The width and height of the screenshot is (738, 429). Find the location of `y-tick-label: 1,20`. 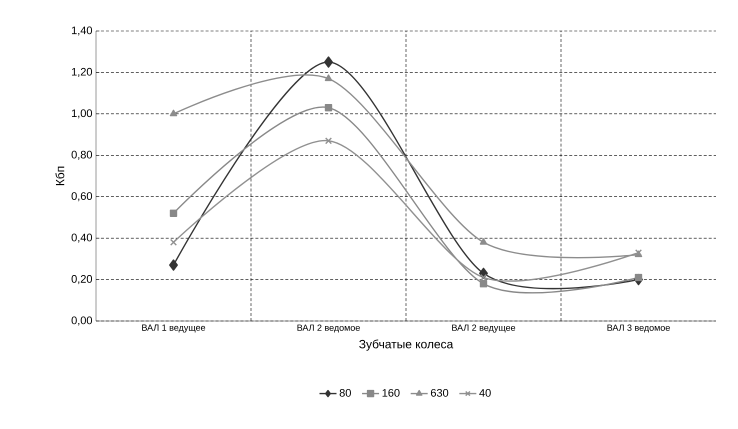

y-tick-label: 1,20 is located at coordinates (82, 72).